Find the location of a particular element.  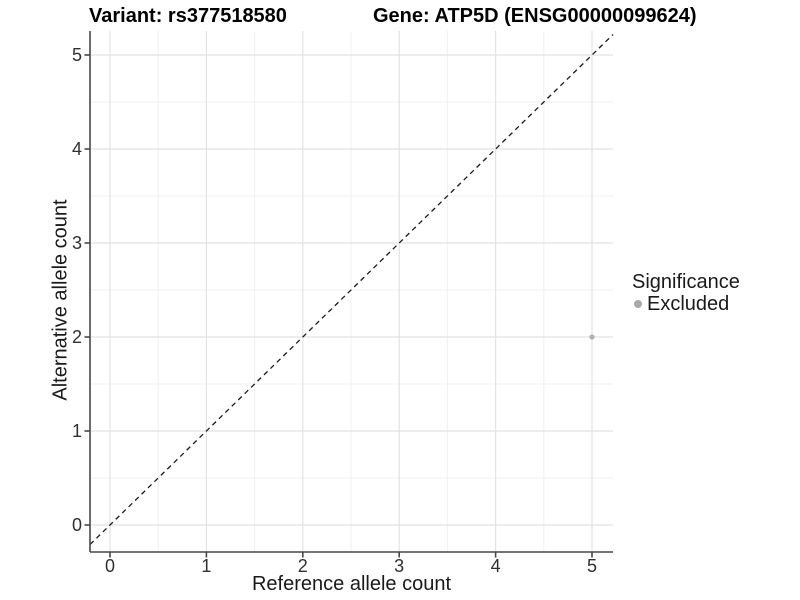

y-tick-label: 5 is located at coordinates (76, 55).